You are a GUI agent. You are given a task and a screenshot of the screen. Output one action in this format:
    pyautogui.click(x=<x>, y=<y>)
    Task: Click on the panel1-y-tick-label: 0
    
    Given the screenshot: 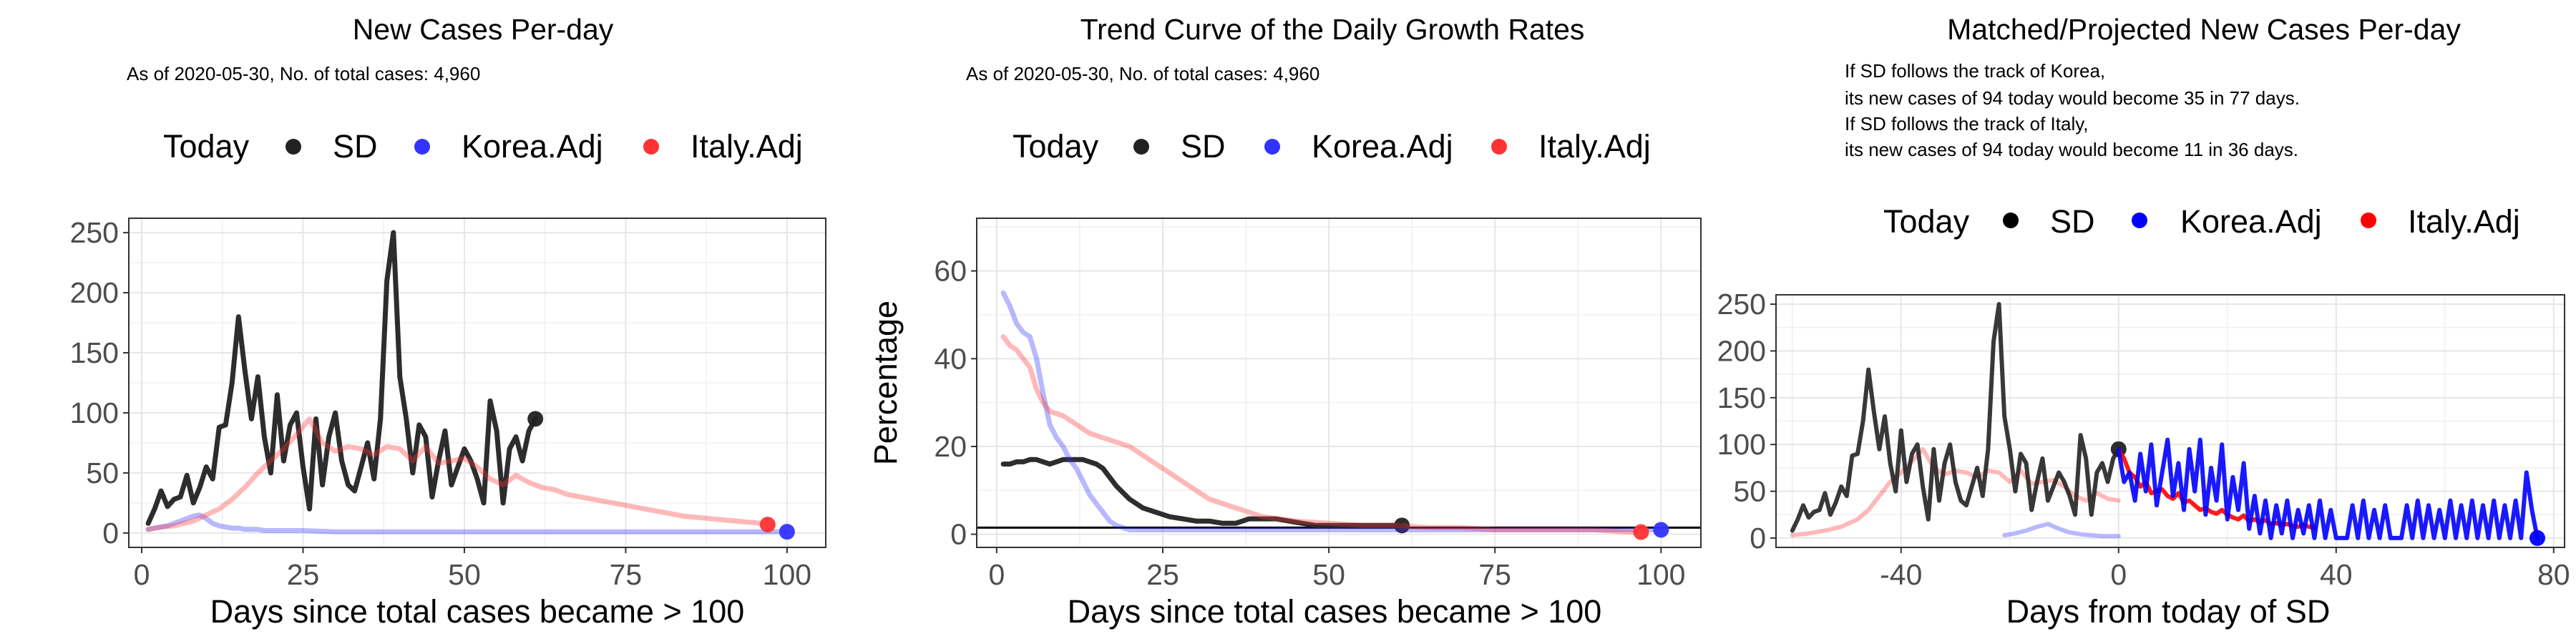 What is the action you would take?
    pyautogui.click(x=110, y=533)
    